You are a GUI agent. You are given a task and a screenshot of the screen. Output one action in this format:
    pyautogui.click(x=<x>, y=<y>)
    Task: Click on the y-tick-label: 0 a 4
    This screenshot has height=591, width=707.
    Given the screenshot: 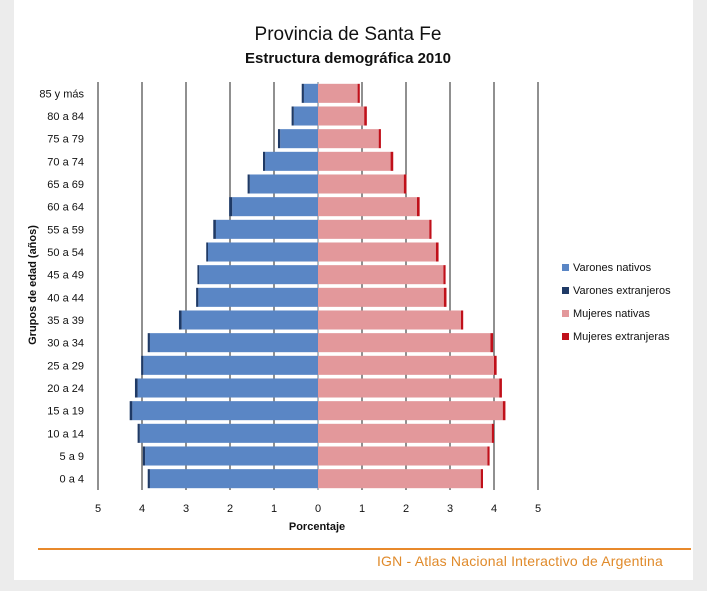 What is the action you would take?
    pyautogui.click(x=72, y=480)
    